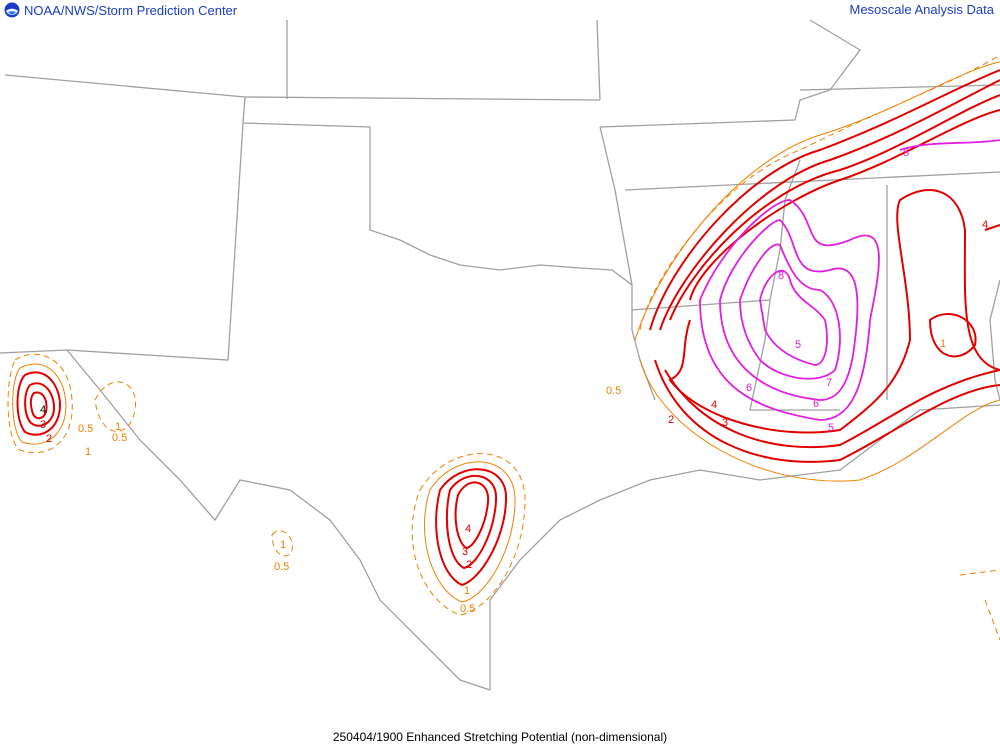 Image resolution: width=1000 pixels, height=750 pixels. I want to click on contour-label: 8, so click(781, 276).